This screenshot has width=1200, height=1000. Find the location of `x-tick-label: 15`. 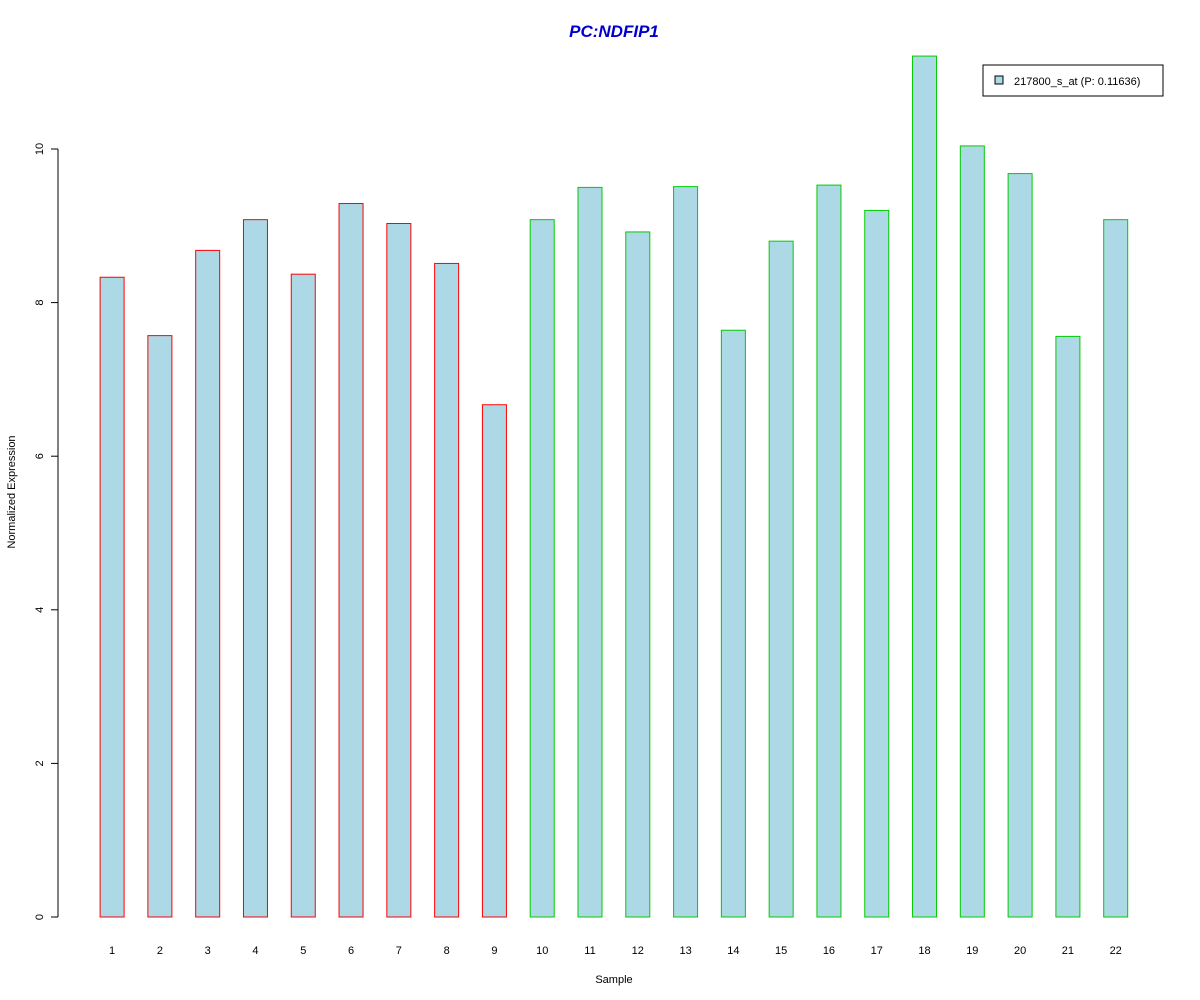

x-tick-label: 15 is located at coordinates (781, 951).